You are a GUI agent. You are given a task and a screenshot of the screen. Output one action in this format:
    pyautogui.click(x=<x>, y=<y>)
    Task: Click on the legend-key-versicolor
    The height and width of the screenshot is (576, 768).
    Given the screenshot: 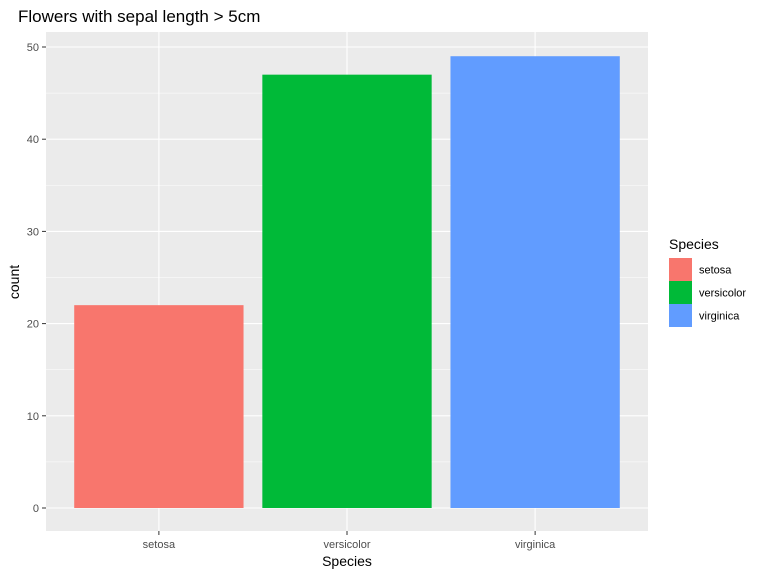 What is the action you would take?
    pyautogui.click(x=680, y=292)
    